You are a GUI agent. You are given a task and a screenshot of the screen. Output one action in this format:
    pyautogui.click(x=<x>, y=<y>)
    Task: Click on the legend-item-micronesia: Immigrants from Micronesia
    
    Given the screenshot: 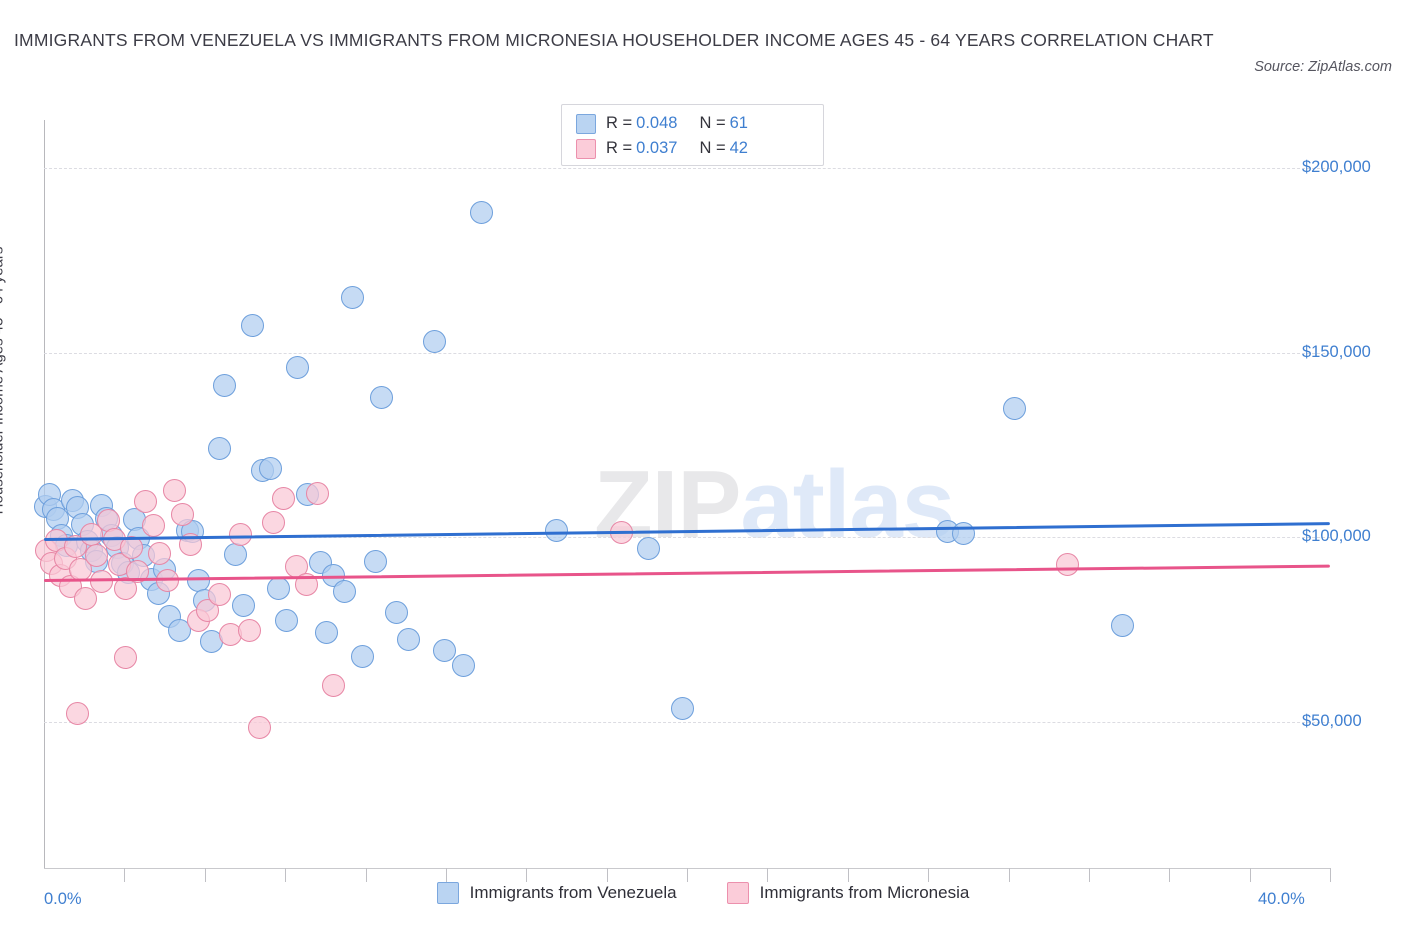 What is the action you would take?
    pyautogui.click(x=848, y=893)
    